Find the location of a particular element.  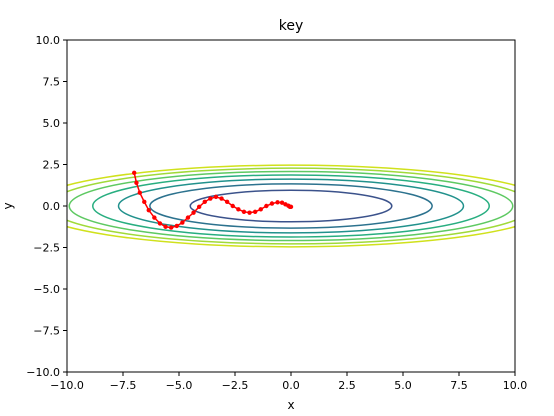

x-tick-label: −2.5 is located at coordinates (235, 385).